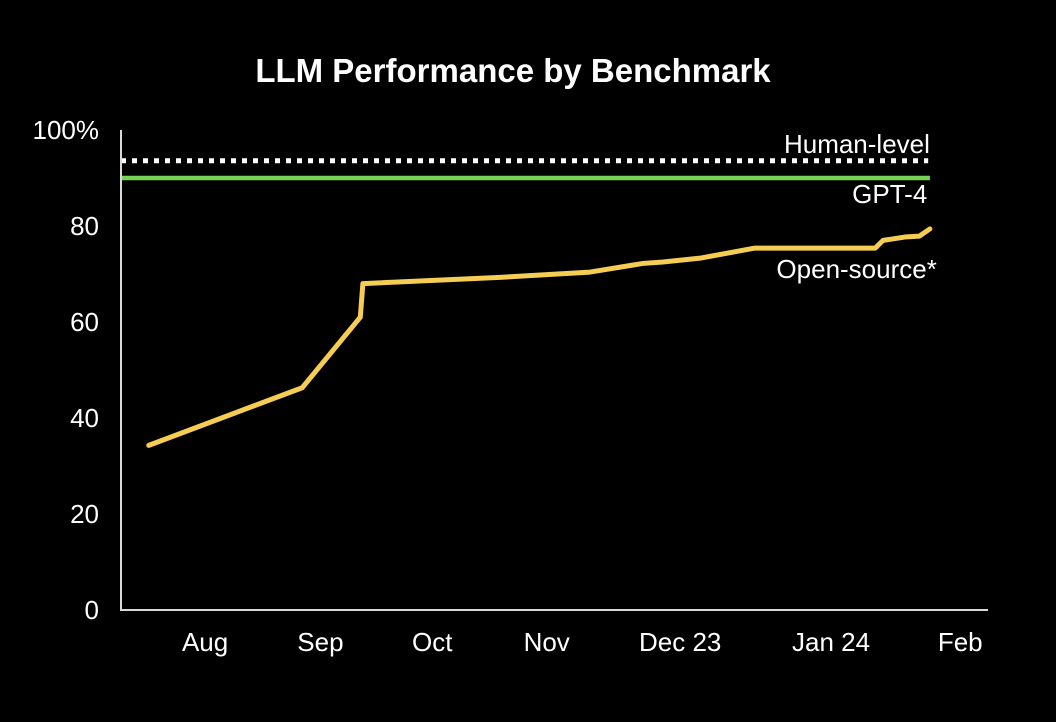 The width and height of the screenshot is (1056, 722). What do you see at coordinates (889, 194) in the screenshot?
I see `gpt-4-label: GPT-4` at bounding box center [889, 194].